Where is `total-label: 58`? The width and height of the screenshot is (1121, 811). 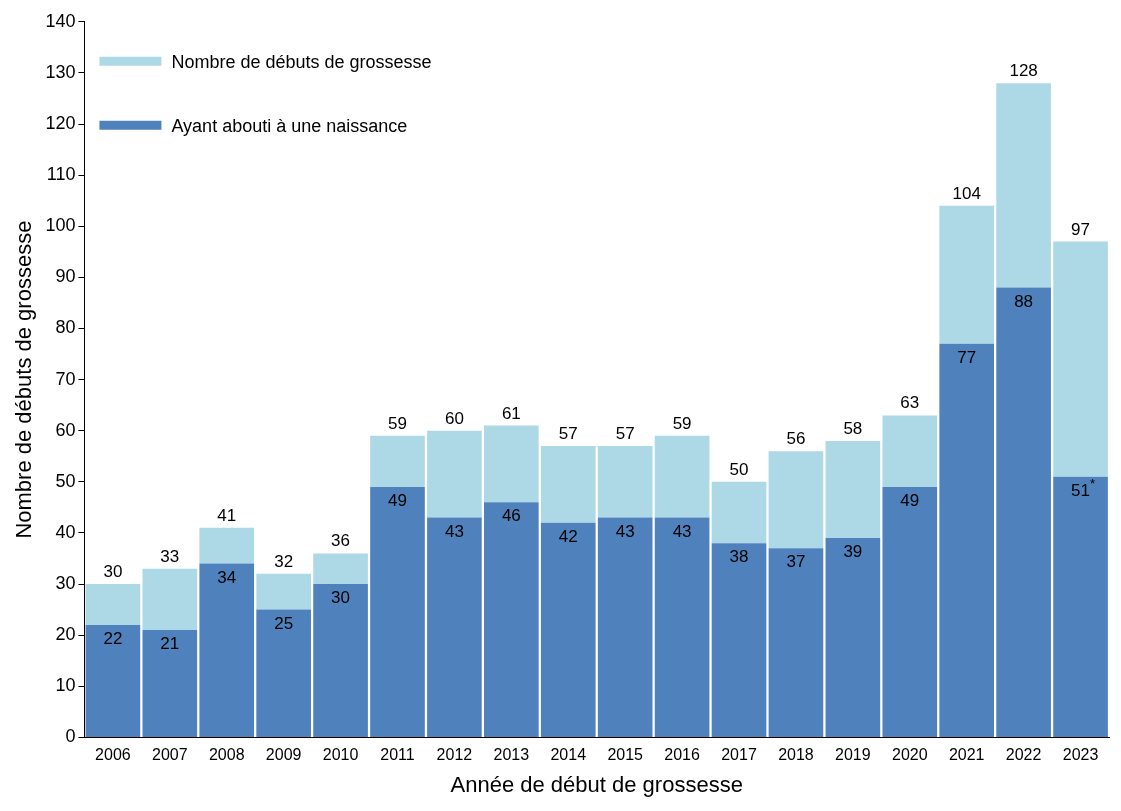
total-label: 58 is located at coordinates (853, 428).